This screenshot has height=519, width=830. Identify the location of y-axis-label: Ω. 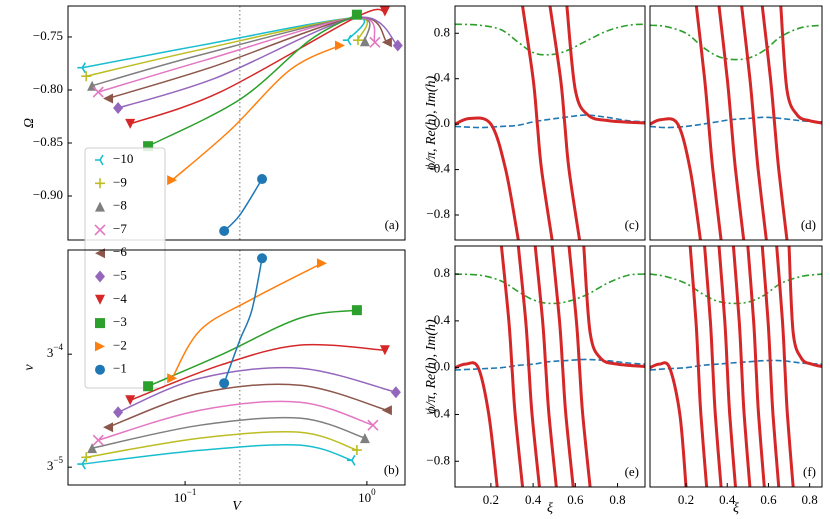
(29, 123).